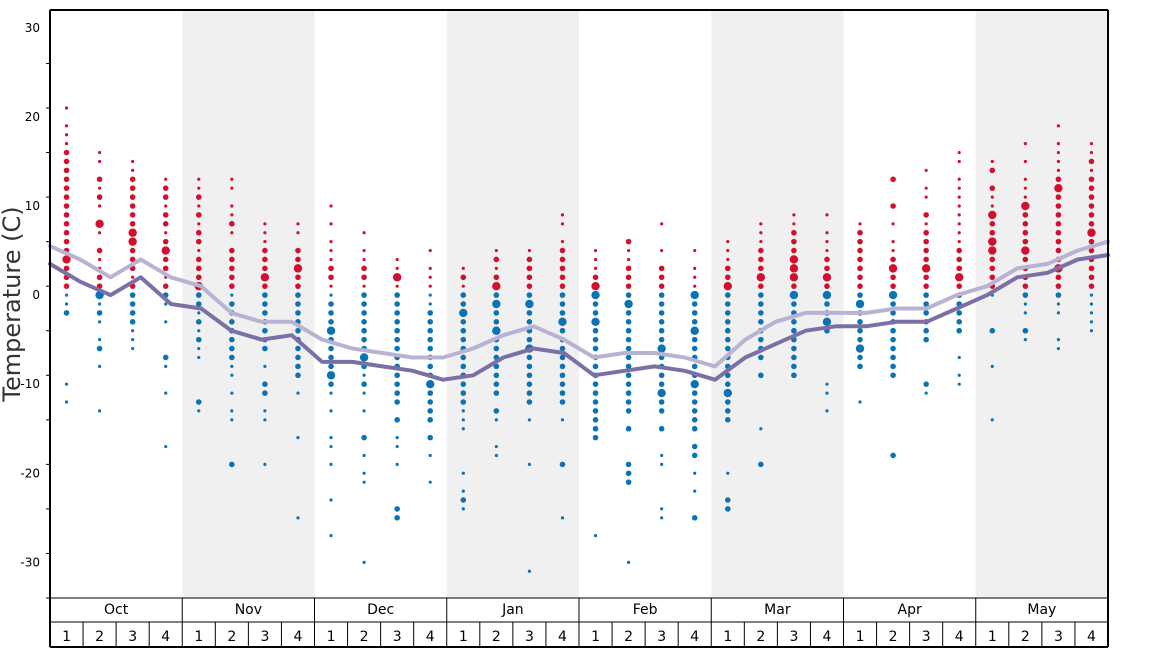  Describe the element at coordinates (512, 304) in the screenshot. I see `shade-band-jan` at that location.